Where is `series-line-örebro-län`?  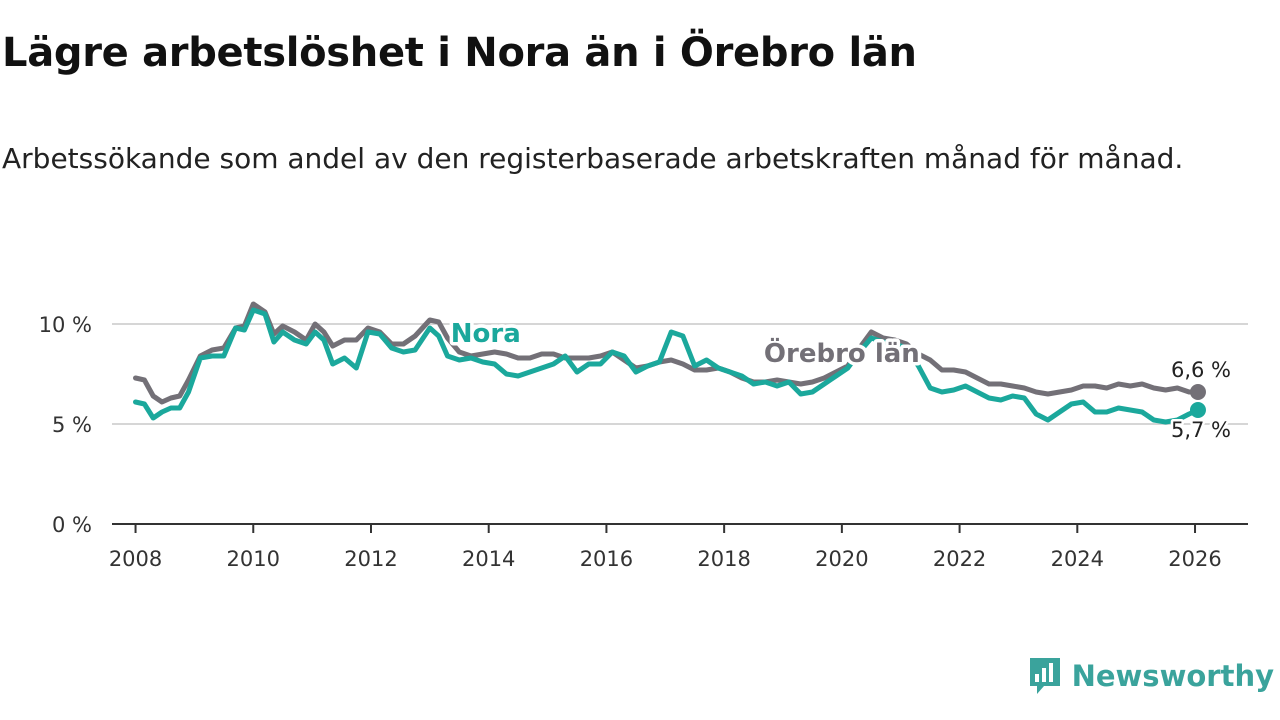
series-line-örebro-län is located at coordinates (667, 353).